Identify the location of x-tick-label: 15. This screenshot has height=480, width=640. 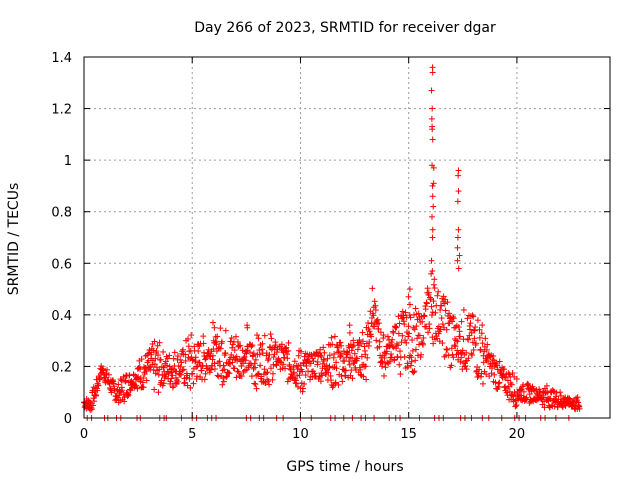
(408, 434).